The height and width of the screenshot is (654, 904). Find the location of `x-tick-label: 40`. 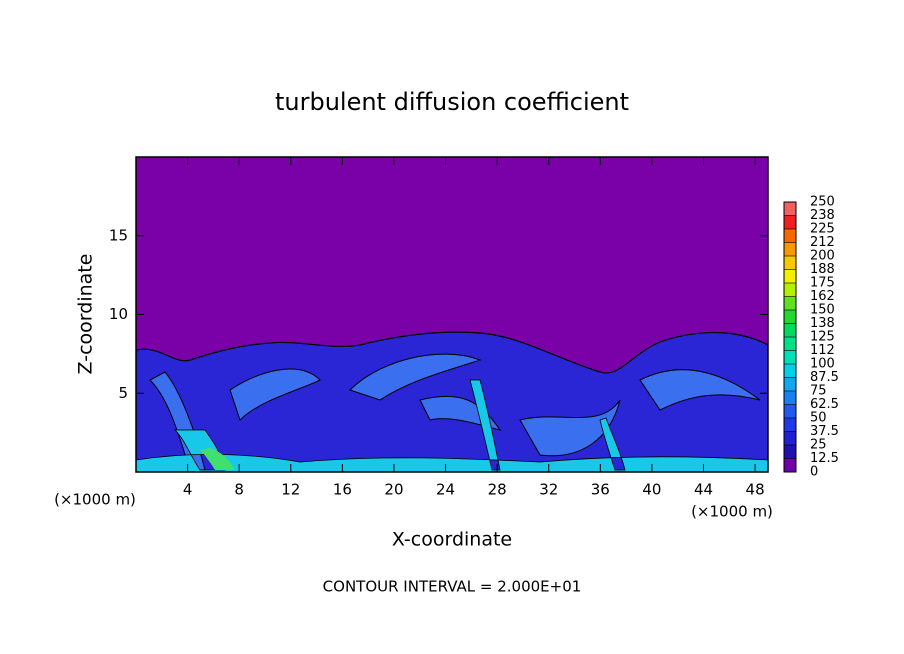

x-tick-label: 40 is located at coordinates (651, 490).